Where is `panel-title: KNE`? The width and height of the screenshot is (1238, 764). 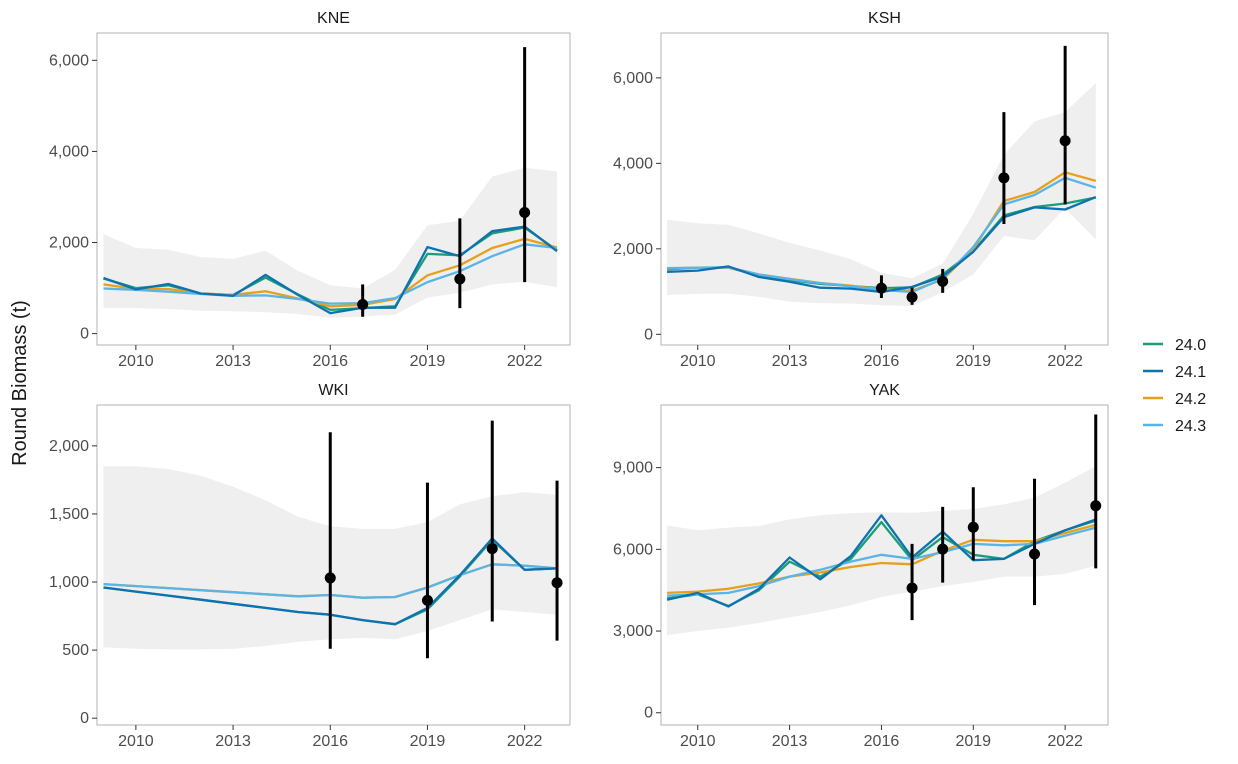
panel-title: KNE is located at coordinates (333, 18).